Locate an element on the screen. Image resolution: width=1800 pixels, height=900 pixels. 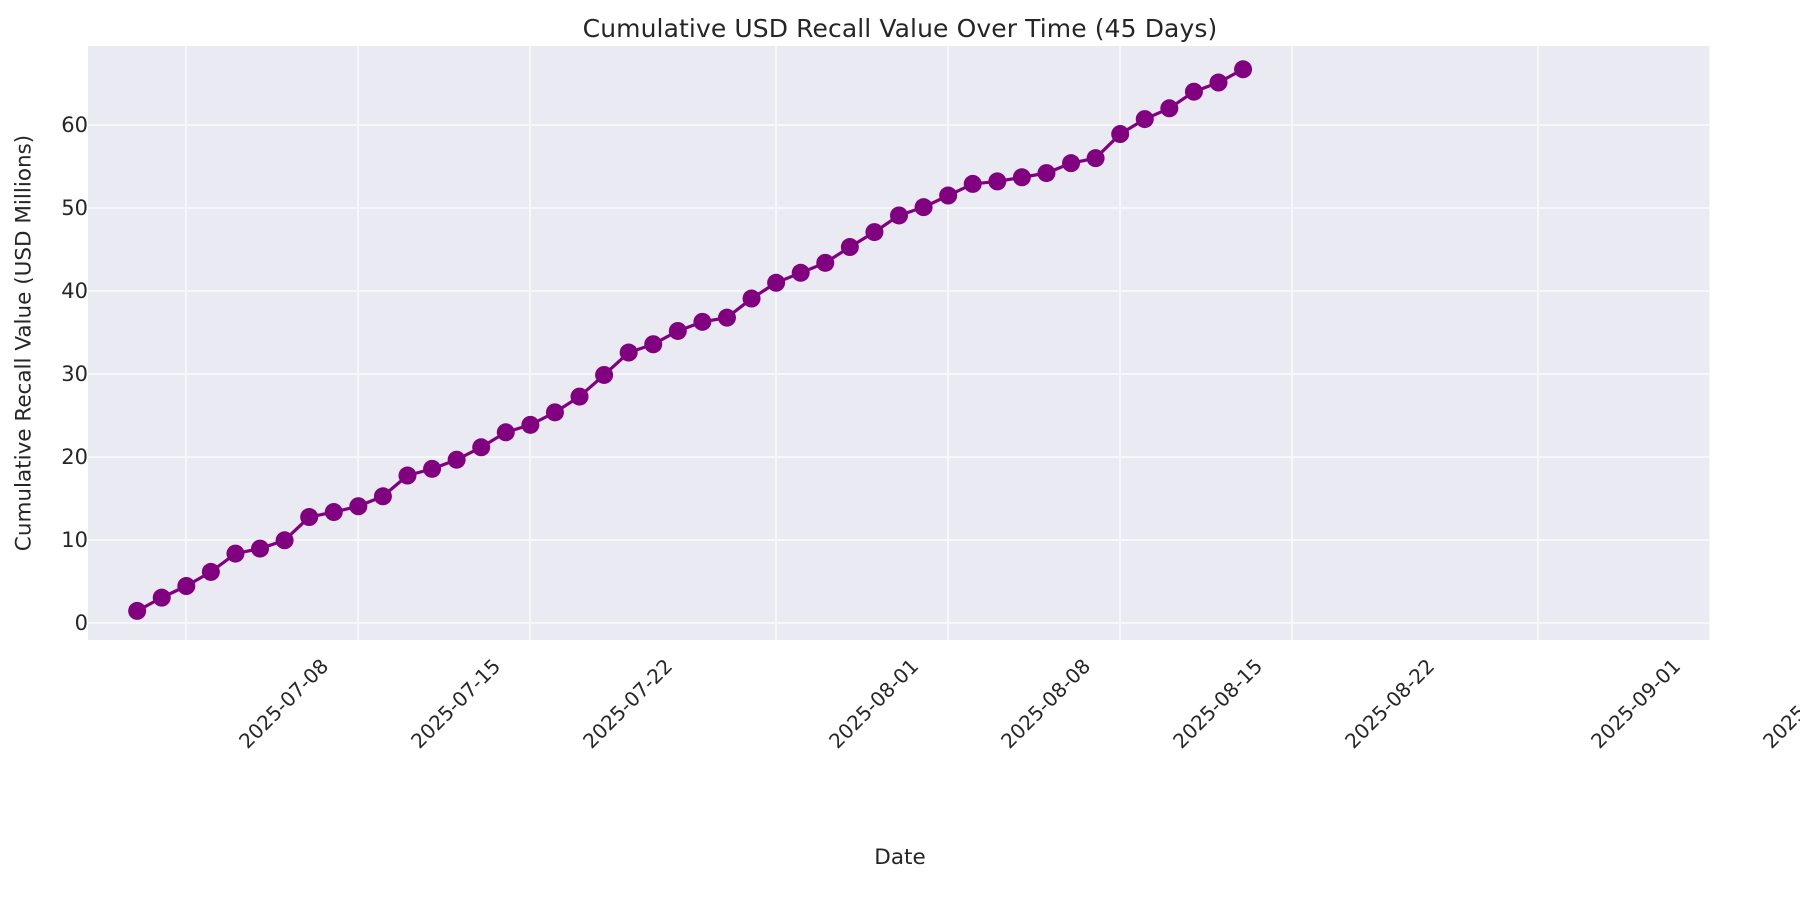
y-tick-label: 20 is located at coordinates (74, 457).